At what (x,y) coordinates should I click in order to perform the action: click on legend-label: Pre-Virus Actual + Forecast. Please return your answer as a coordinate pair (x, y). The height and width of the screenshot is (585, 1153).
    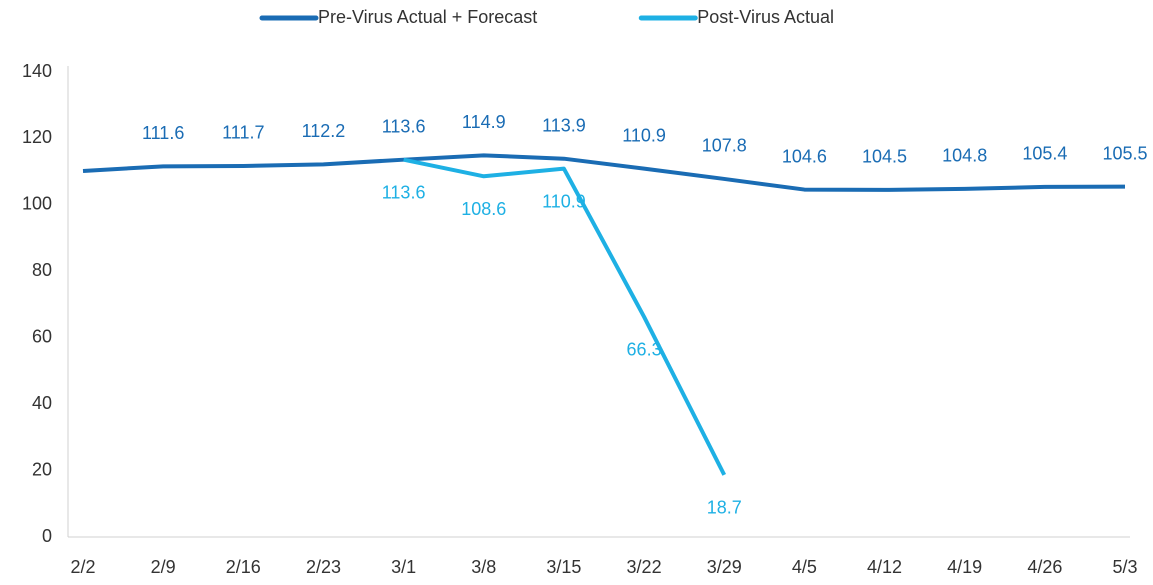
    Looking at the image, I should click on (427, 17).